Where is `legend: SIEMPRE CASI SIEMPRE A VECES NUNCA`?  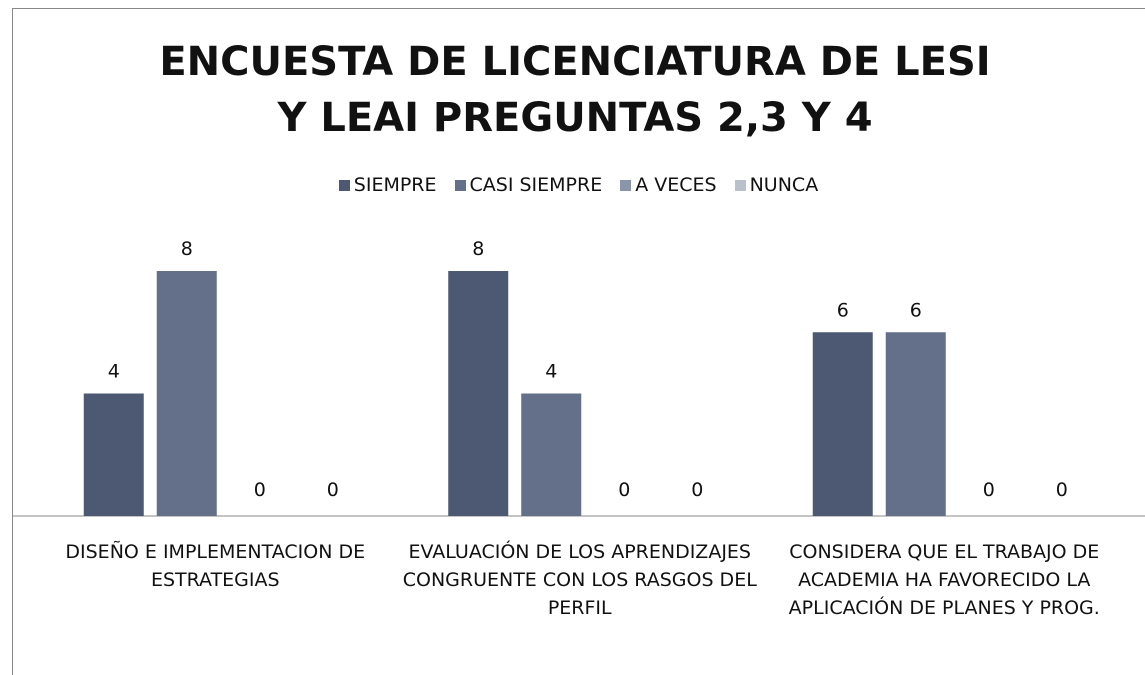
legend: SIEMPRE CASI SIEMPRE A VECES NUNCA is located at coordinates (578, 185).